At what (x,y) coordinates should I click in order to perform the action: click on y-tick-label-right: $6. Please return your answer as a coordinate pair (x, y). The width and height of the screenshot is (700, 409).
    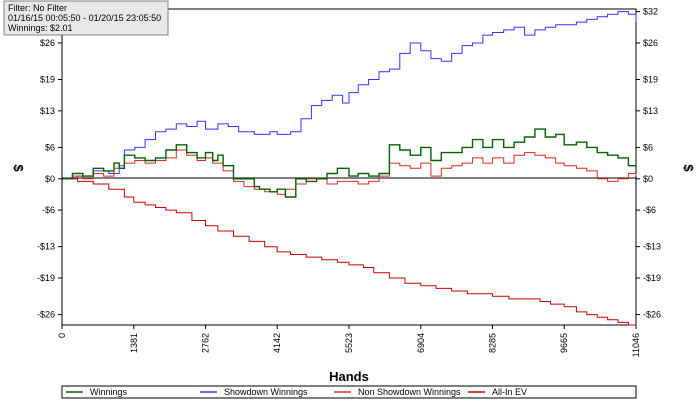
    Looking at the image, I should click on (648, 147).